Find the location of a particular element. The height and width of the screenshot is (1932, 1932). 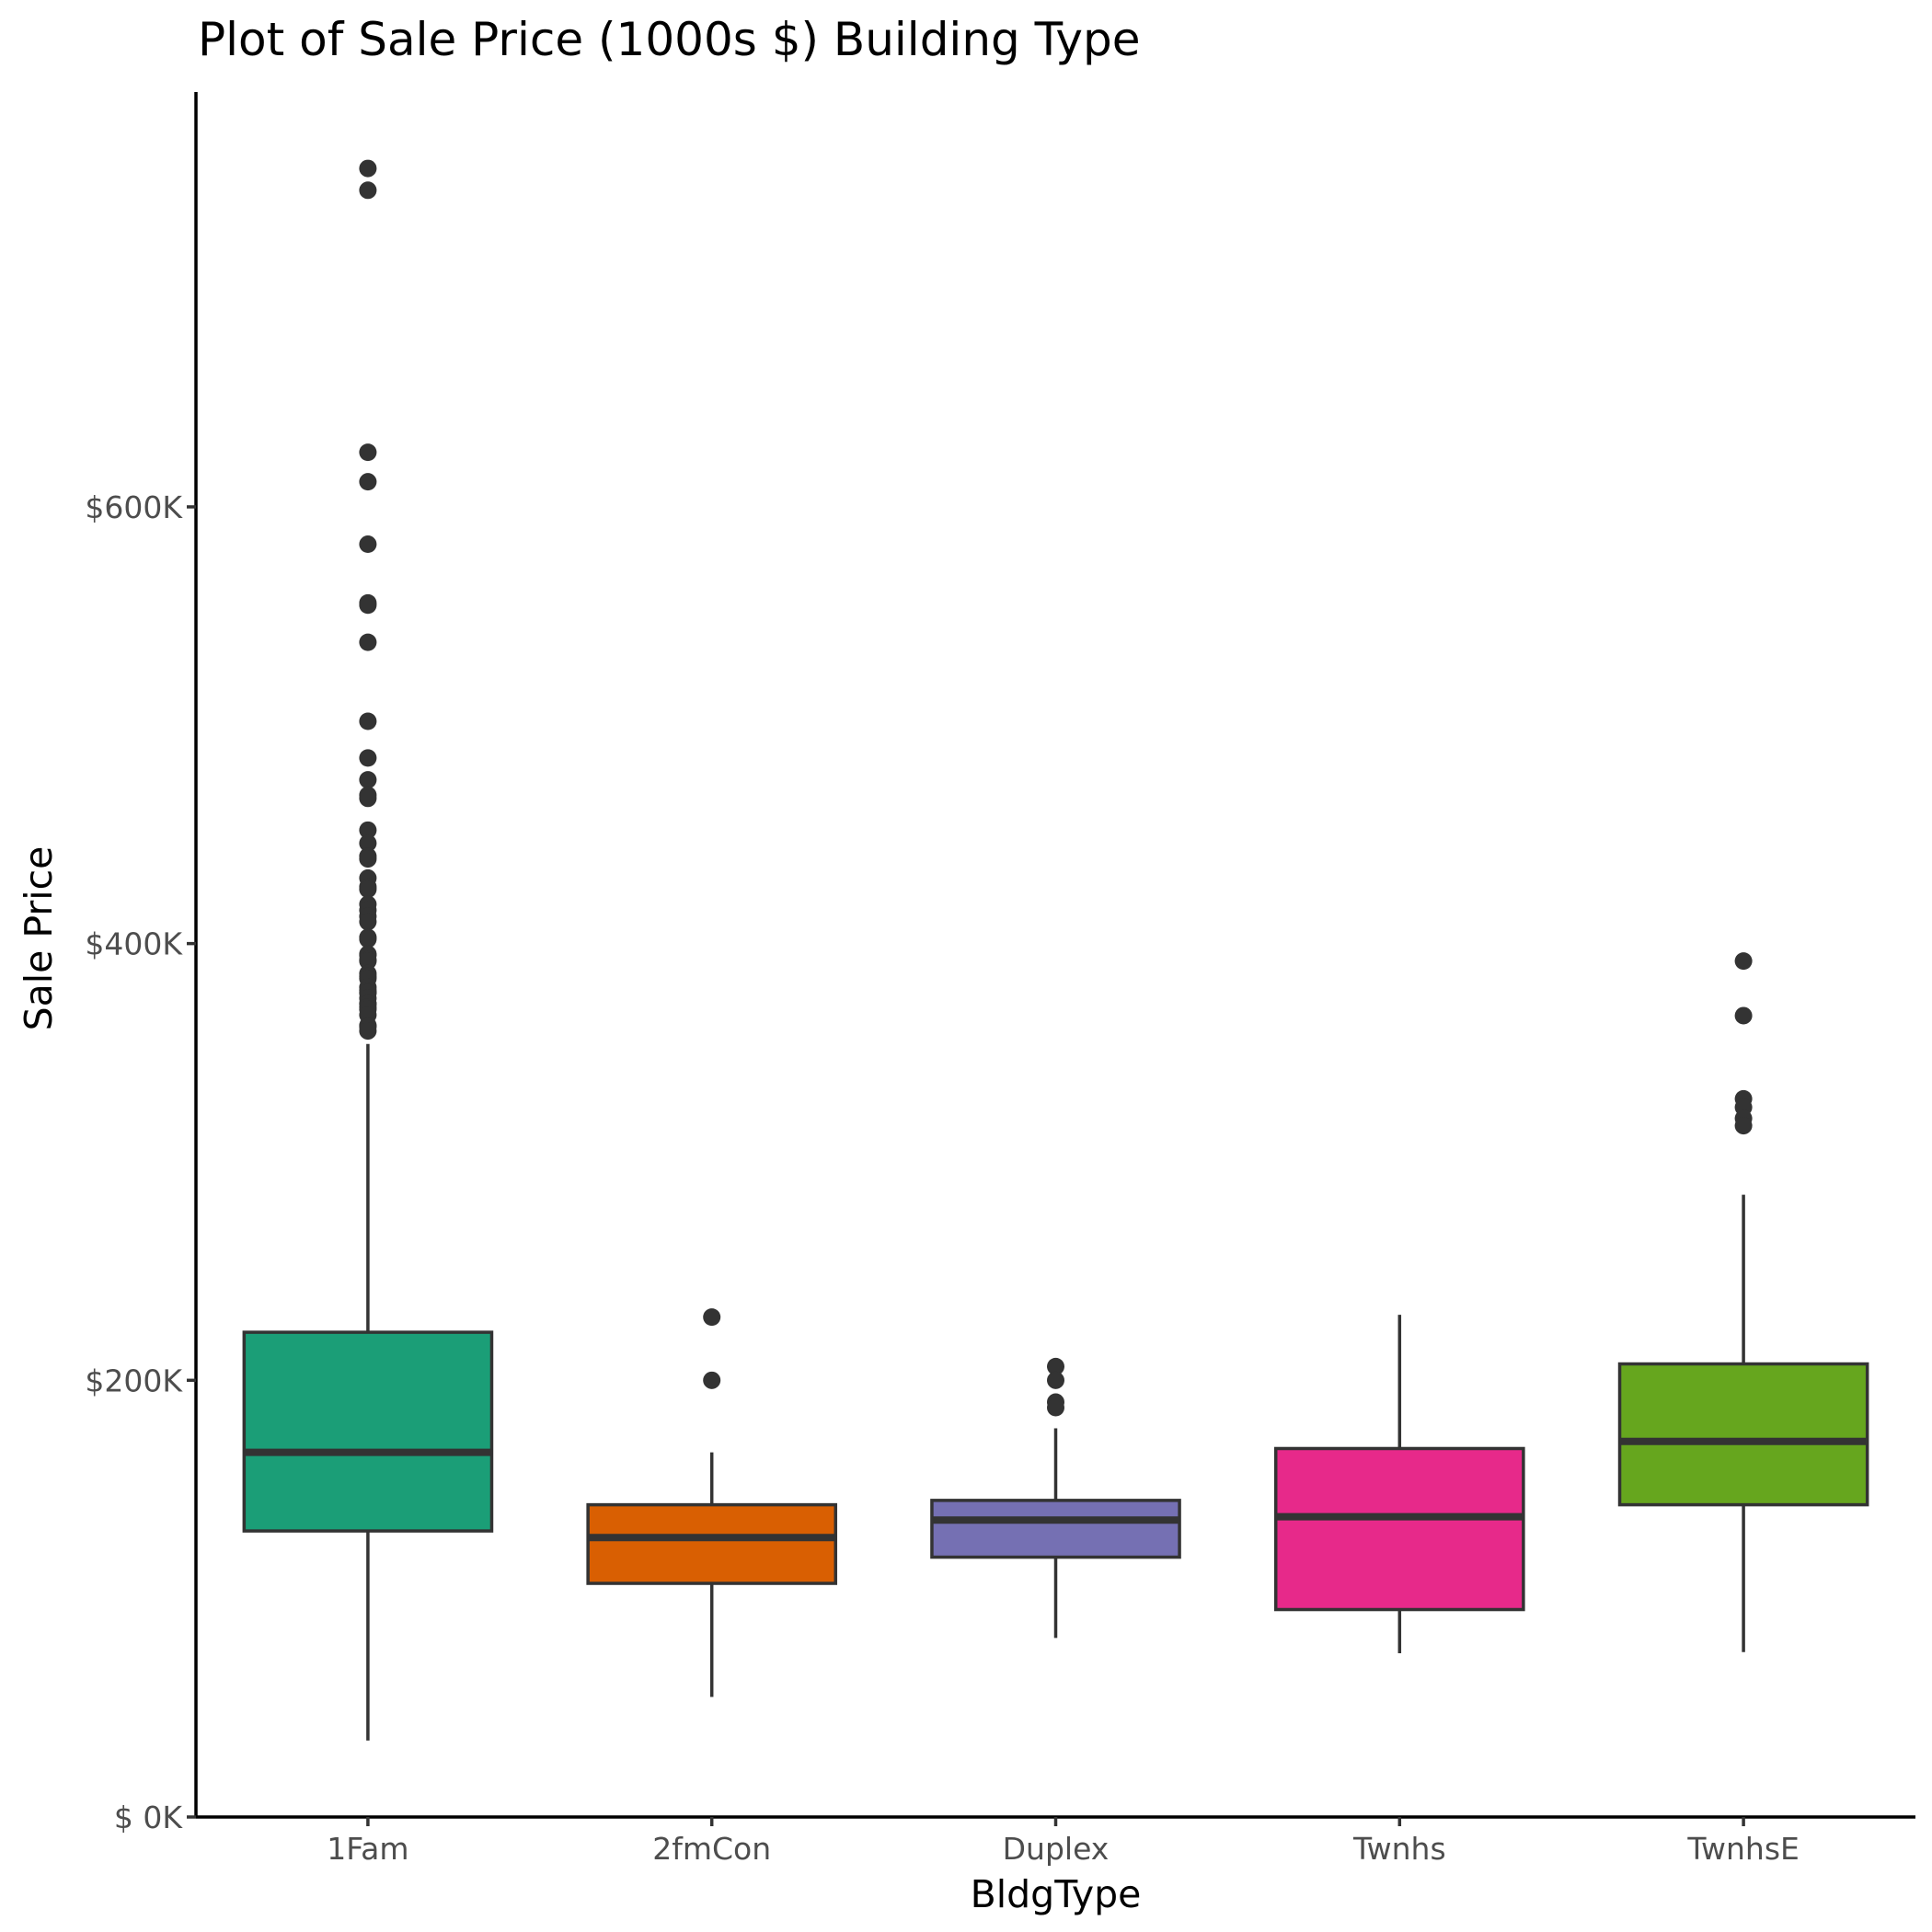

y-tick-label: $ 0K is located at coordinates (148, 1817).